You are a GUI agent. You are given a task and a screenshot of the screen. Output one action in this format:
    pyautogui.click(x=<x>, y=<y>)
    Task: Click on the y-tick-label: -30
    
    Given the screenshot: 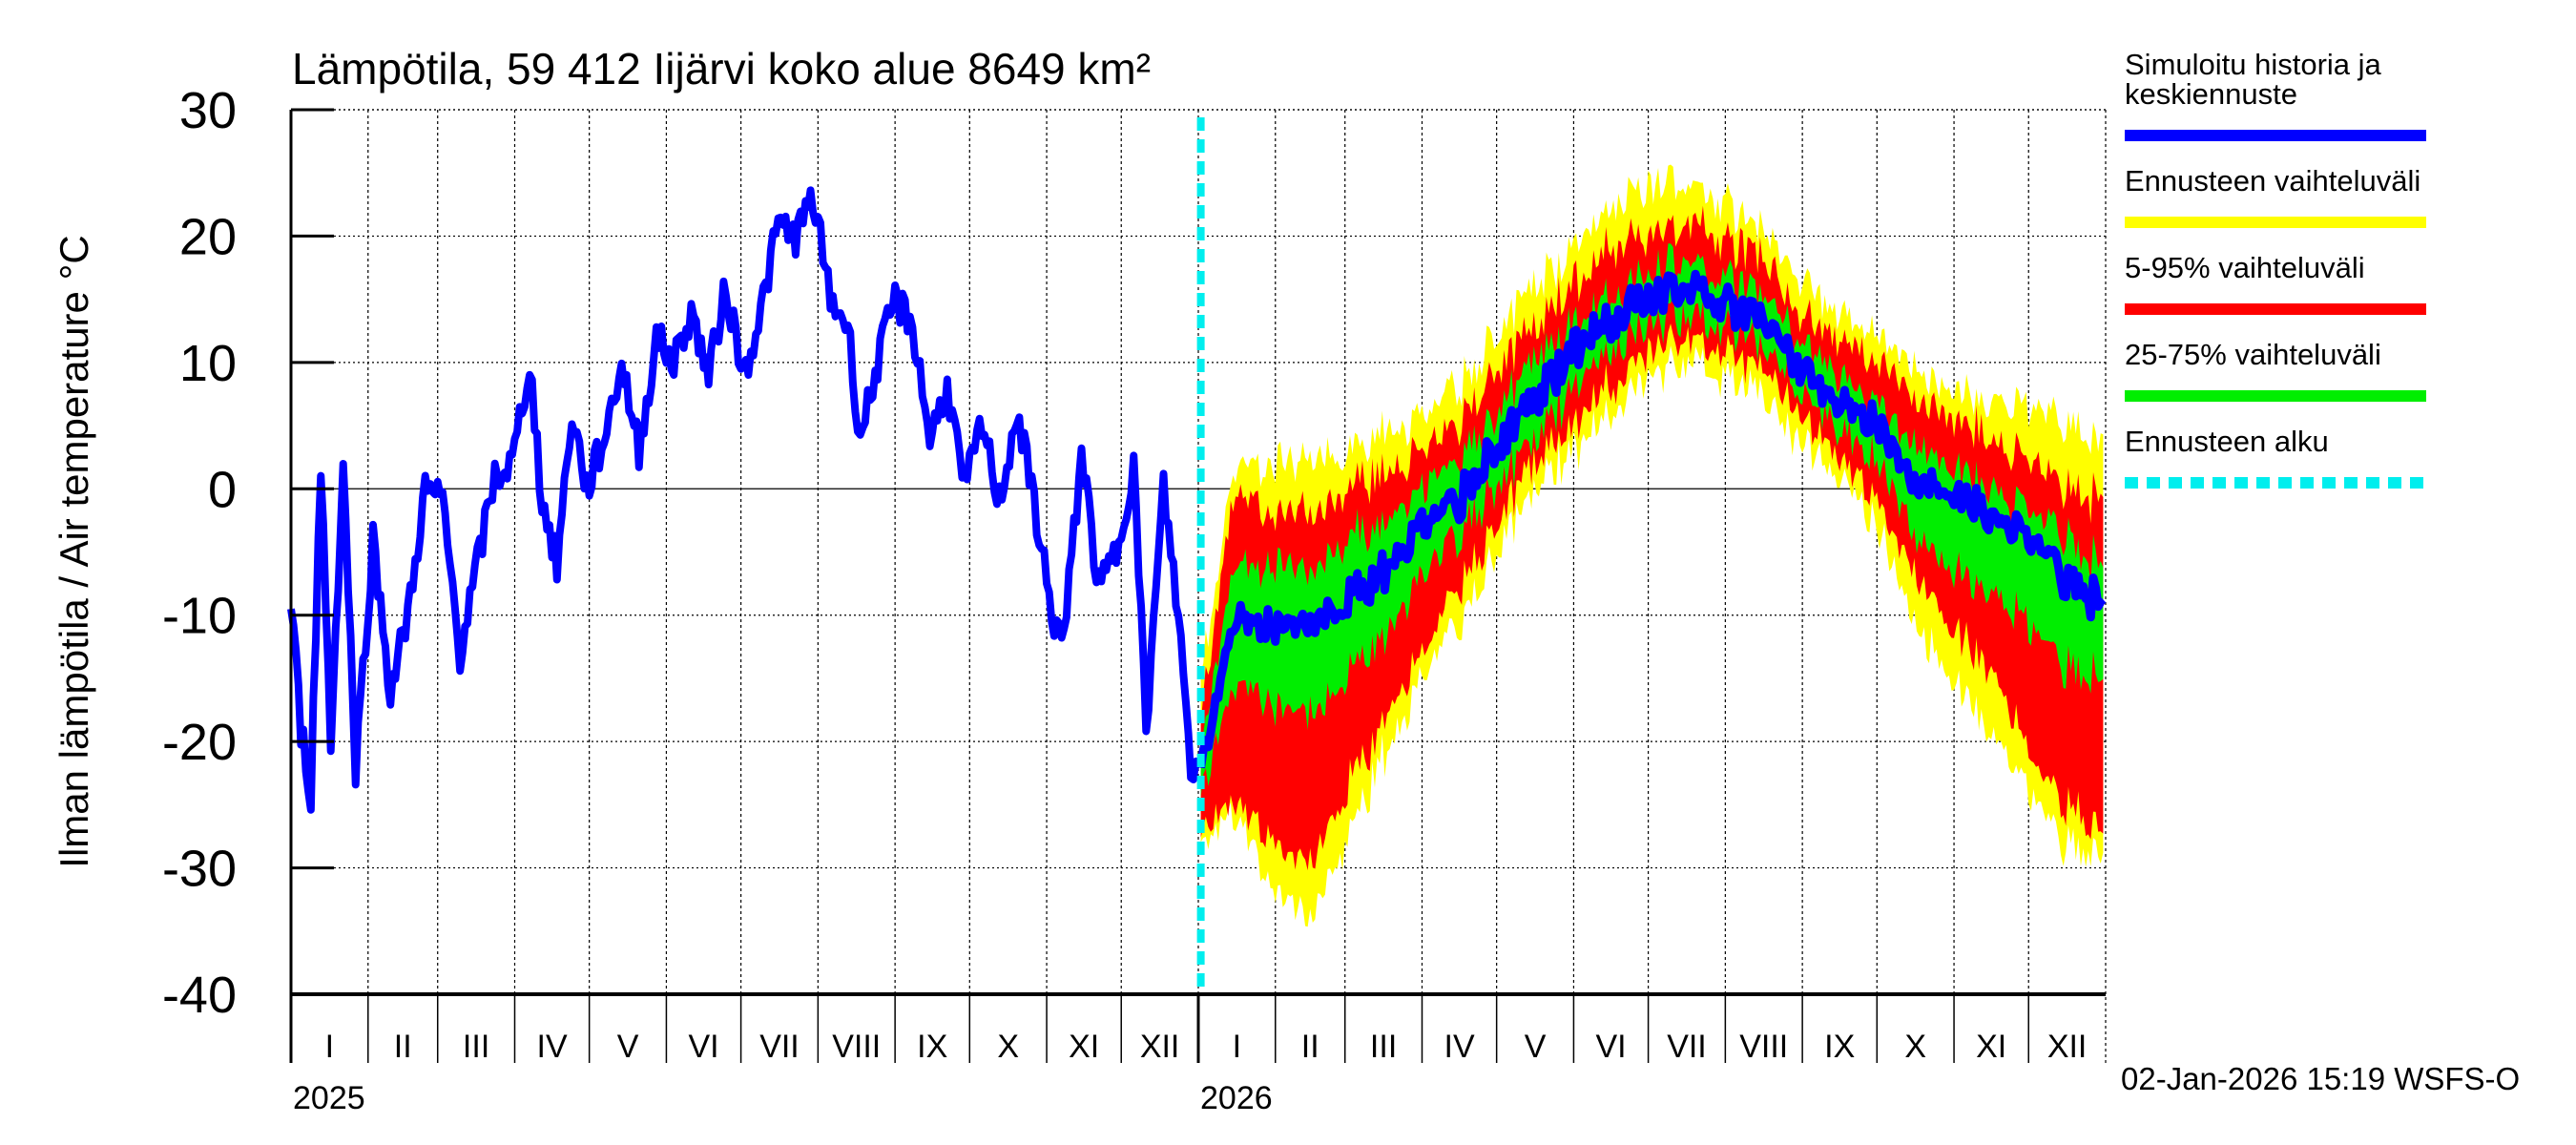 What is the action you would take?
    pyautogui.click(x=199, y=869)
    